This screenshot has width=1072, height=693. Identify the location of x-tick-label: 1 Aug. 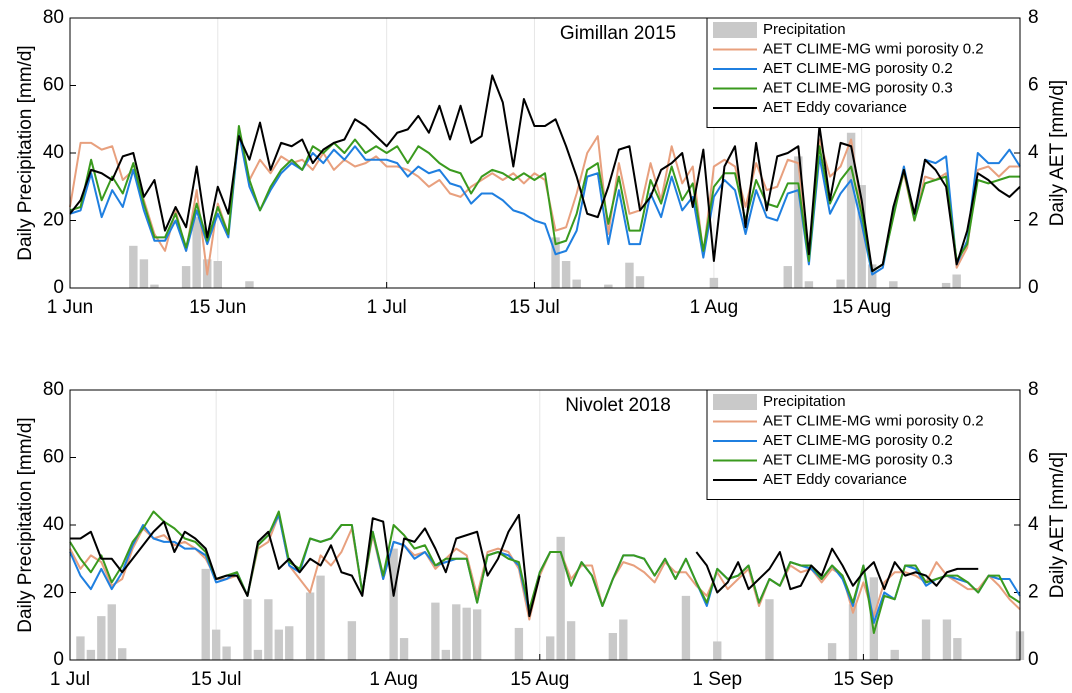
(393, 679).